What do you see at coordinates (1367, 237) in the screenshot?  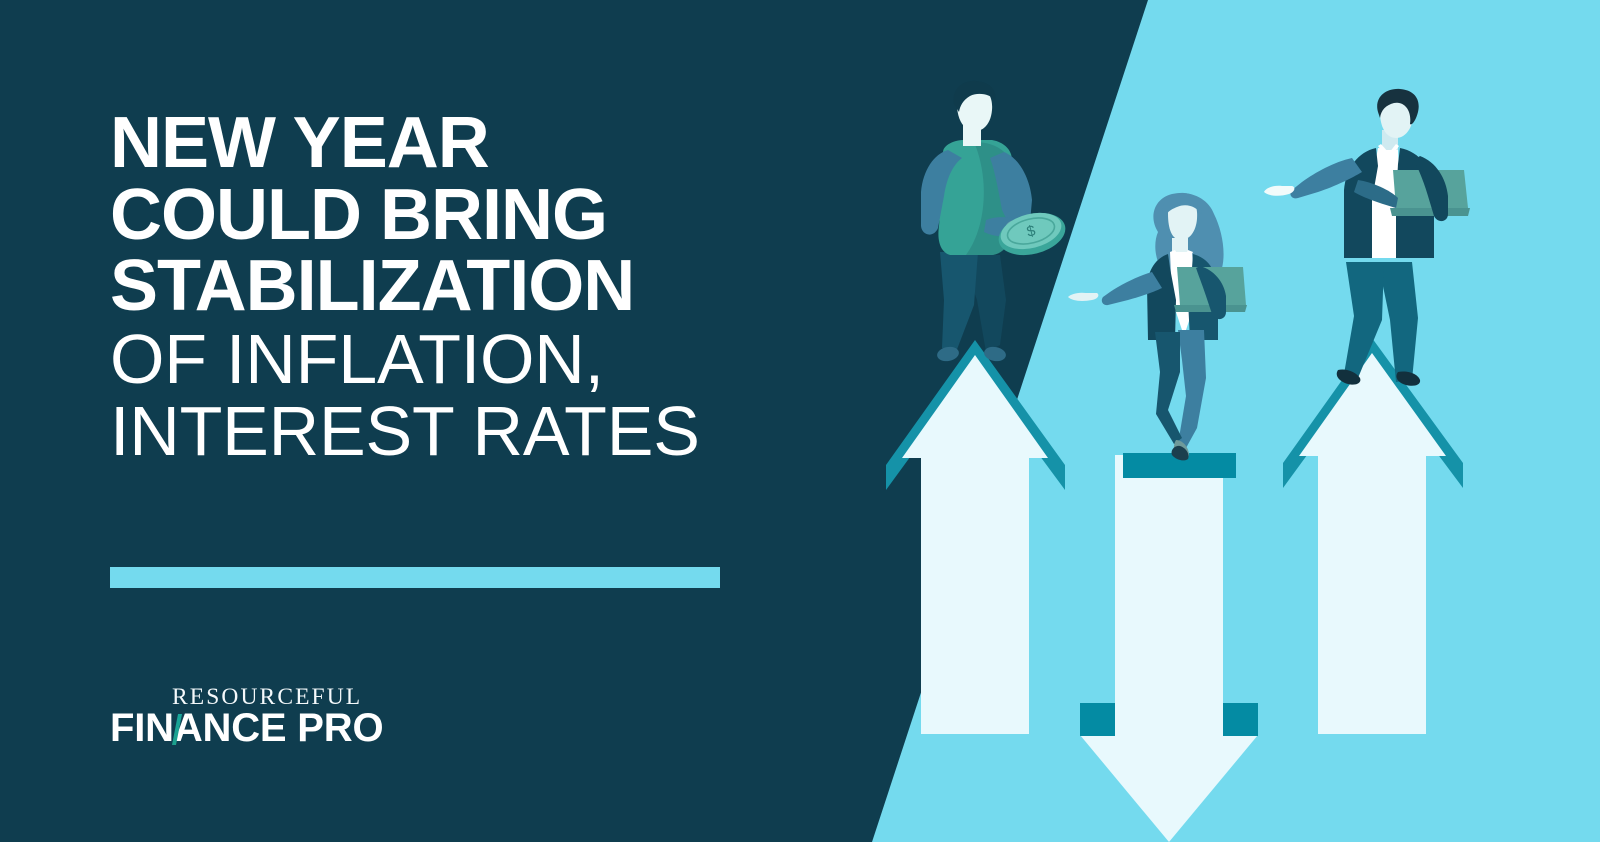 I see `figure-man-with-laptop` at bounding box center [1367, 237].